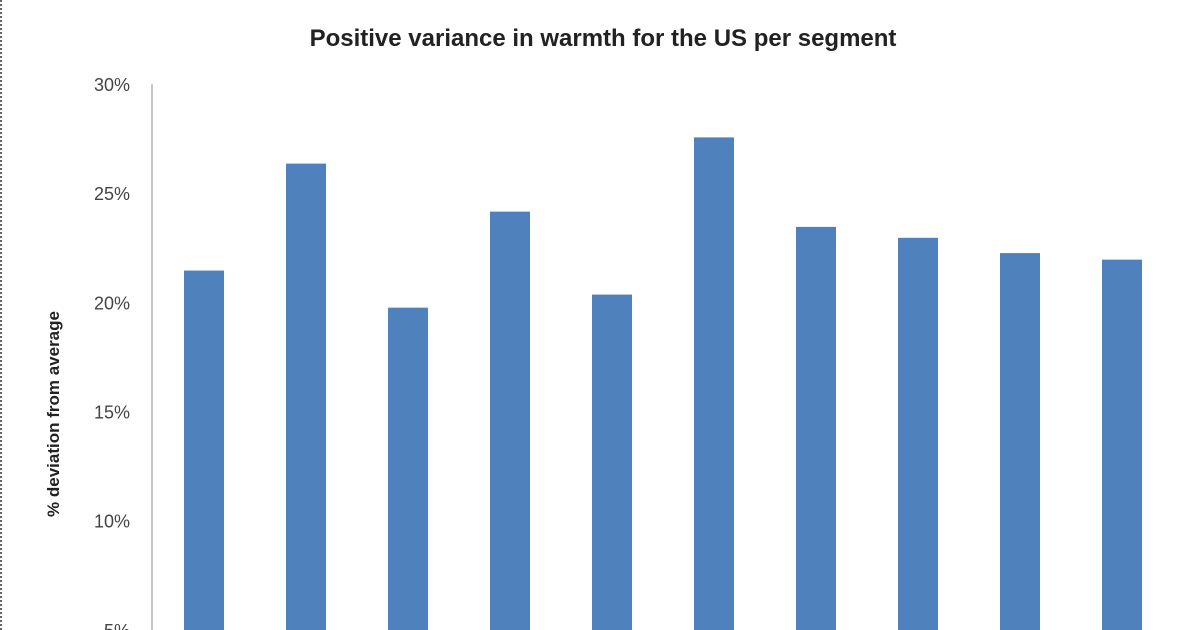 The width and height of the screenshot is (1200, 630). Describe the element at coordinates (112, 522) in the screenshot. I see `y-tick-label: 10%` at that location.